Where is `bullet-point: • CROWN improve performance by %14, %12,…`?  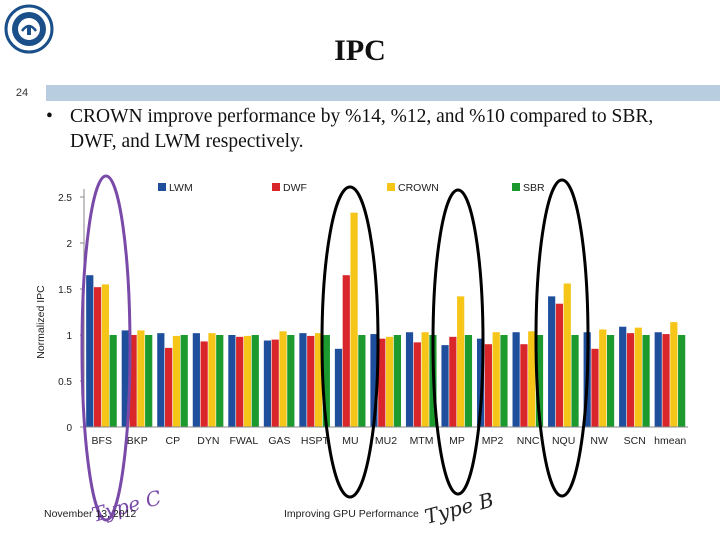 bullet-point: • CROWN improve performance by %14, %12,… is located at coordinates (371, 129).